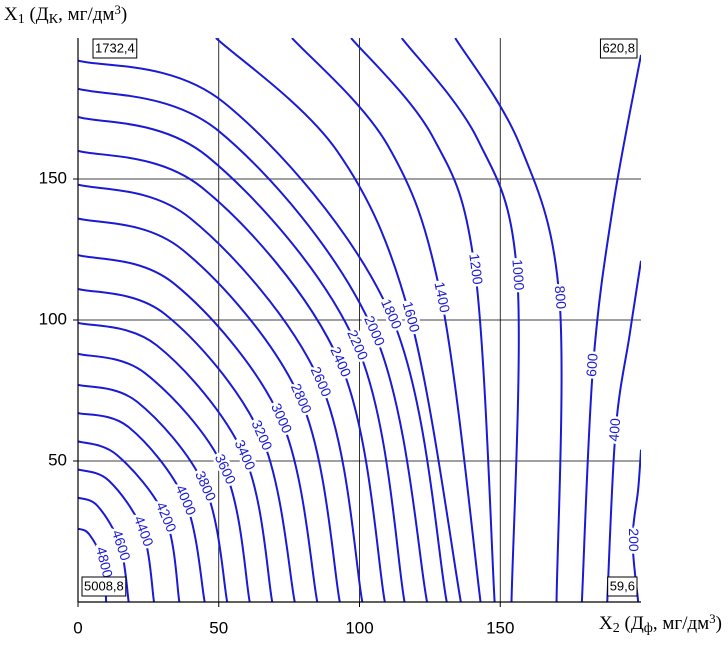 The height and width of the screenshot is (657, 728). Describe the element at coordinates (281, 418) in the screenshot. I see `contour-label: 3000` at that location.